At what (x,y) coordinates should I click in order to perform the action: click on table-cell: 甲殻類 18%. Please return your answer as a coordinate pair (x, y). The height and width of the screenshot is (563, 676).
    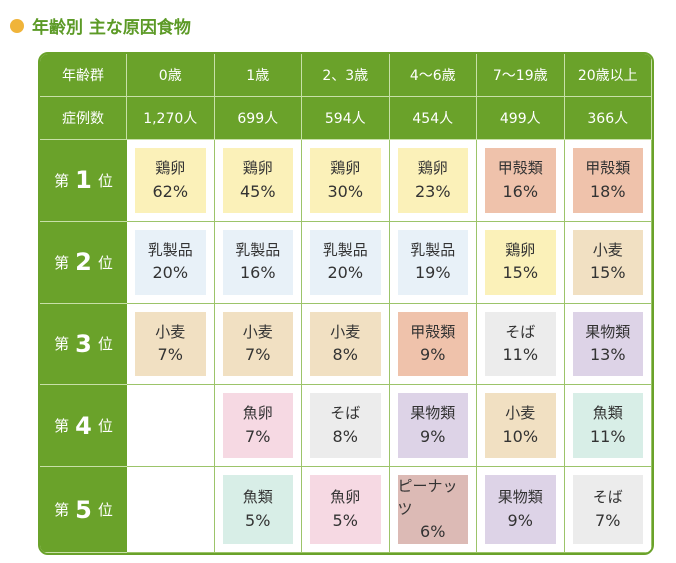
    Looking at the image, I should click on (608, 181).